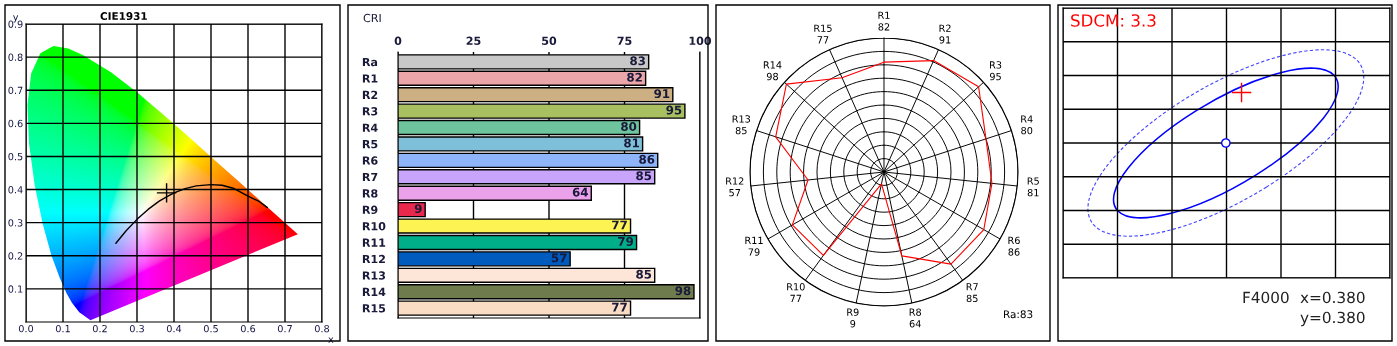 This screenshot has height=346, width=1397. I want to click on y-tick-label: R8, so click(370, 193).